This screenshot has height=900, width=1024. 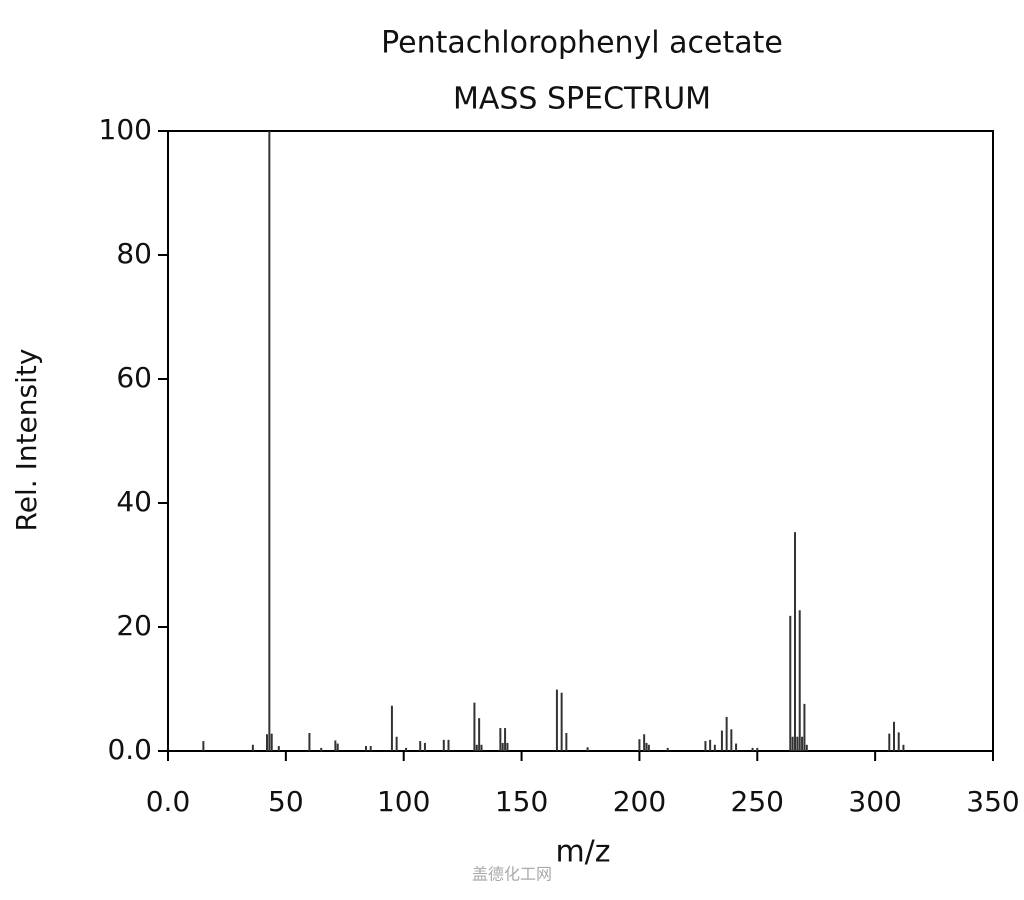 I want to click on x-tick-label: 100, so click(x=403, y=801).